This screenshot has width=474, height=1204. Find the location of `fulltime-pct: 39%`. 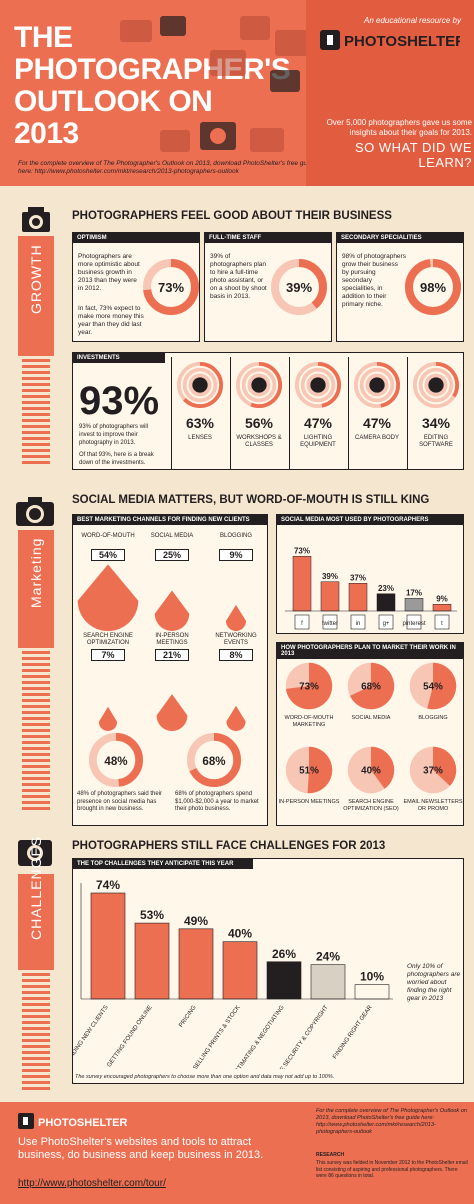

fulltime-pct: 39% is located at coordinates (299, 287).